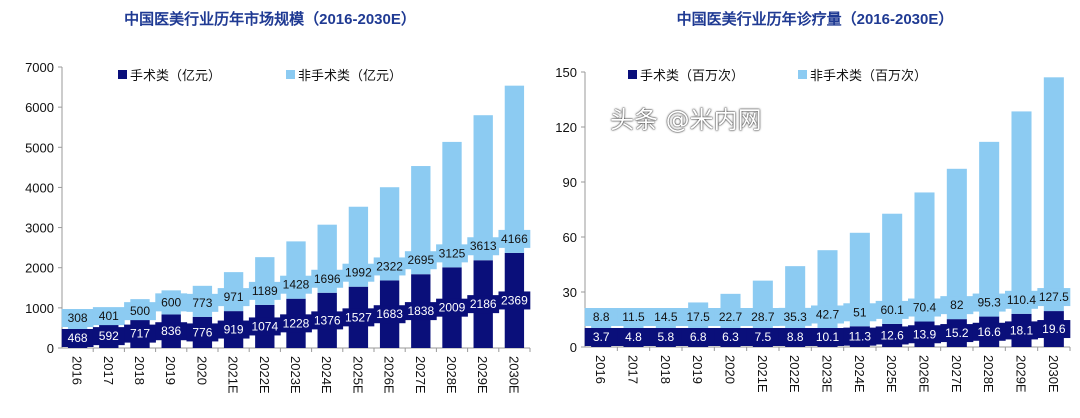 Image resolution: width=1080 pixels, height=418 pixels. What do you see at coordinates (828, 314) in the screenshot?
I see `data-label: 42.7` at bounding box center [828, 314].